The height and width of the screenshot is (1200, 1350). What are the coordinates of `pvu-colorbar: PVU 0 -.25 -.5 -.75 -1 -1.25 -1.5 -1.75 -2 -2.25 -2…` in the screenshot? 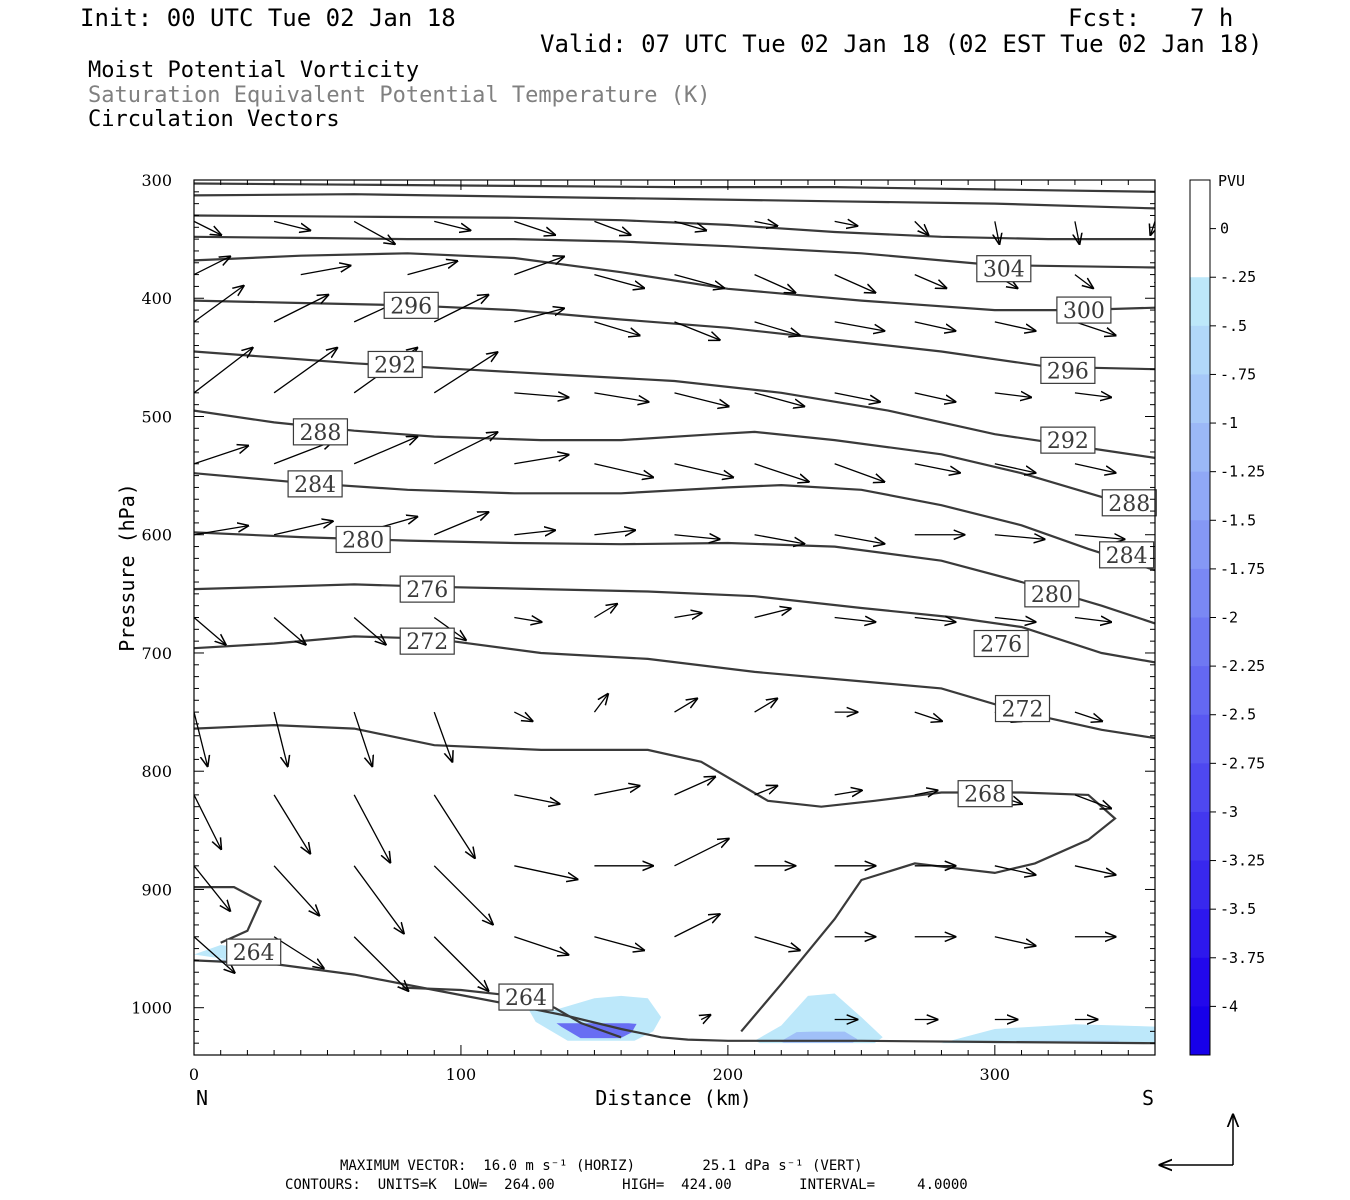 It's located at (1227, 614).